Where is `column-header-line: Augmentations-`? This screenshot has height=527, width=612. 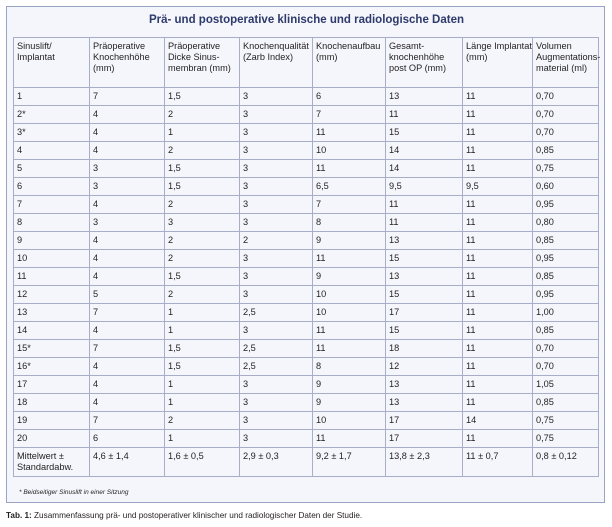
column-header-line: Augmentations- is located at coordinates (568, 57).